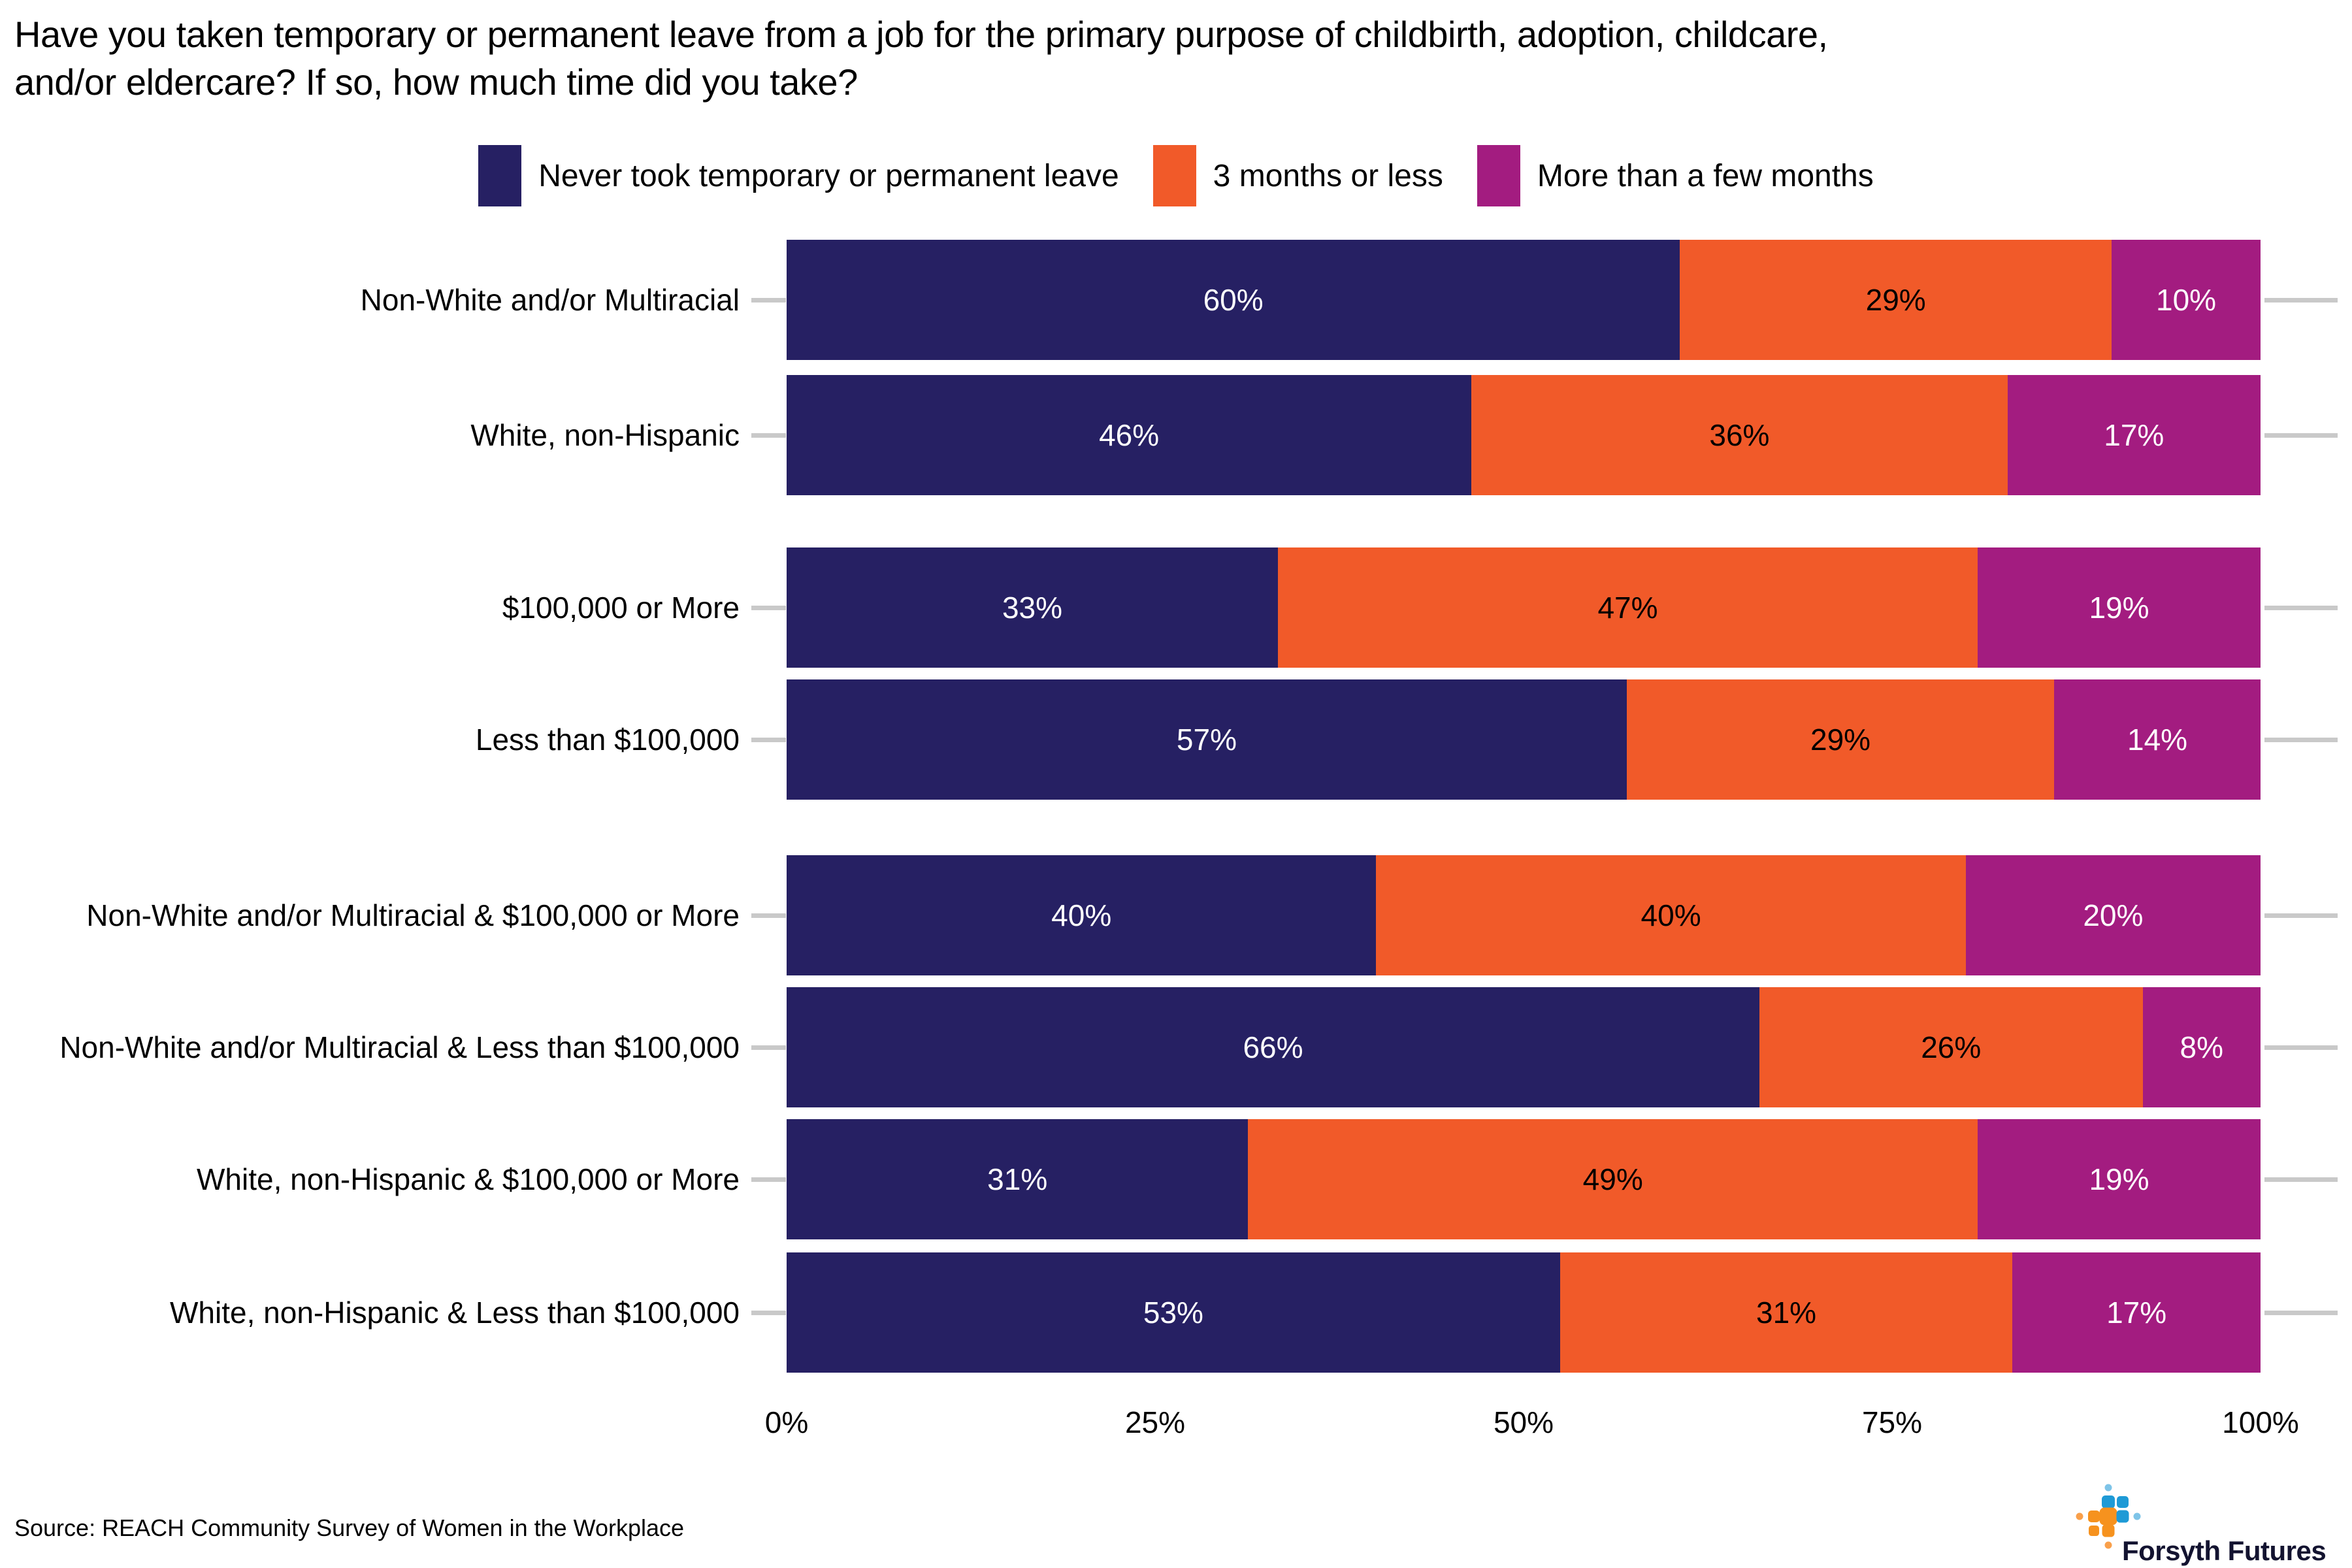 The height and width of the screenshot is (1568, 2352). I want to click on segment-value-label: 33%, so click(1032, 608).